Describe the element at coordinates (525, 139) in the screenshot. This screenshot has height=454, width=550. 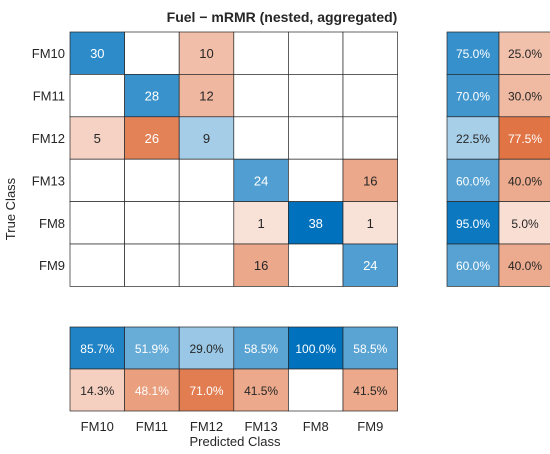
I see `row-summary-value: 77.5%` at that location.